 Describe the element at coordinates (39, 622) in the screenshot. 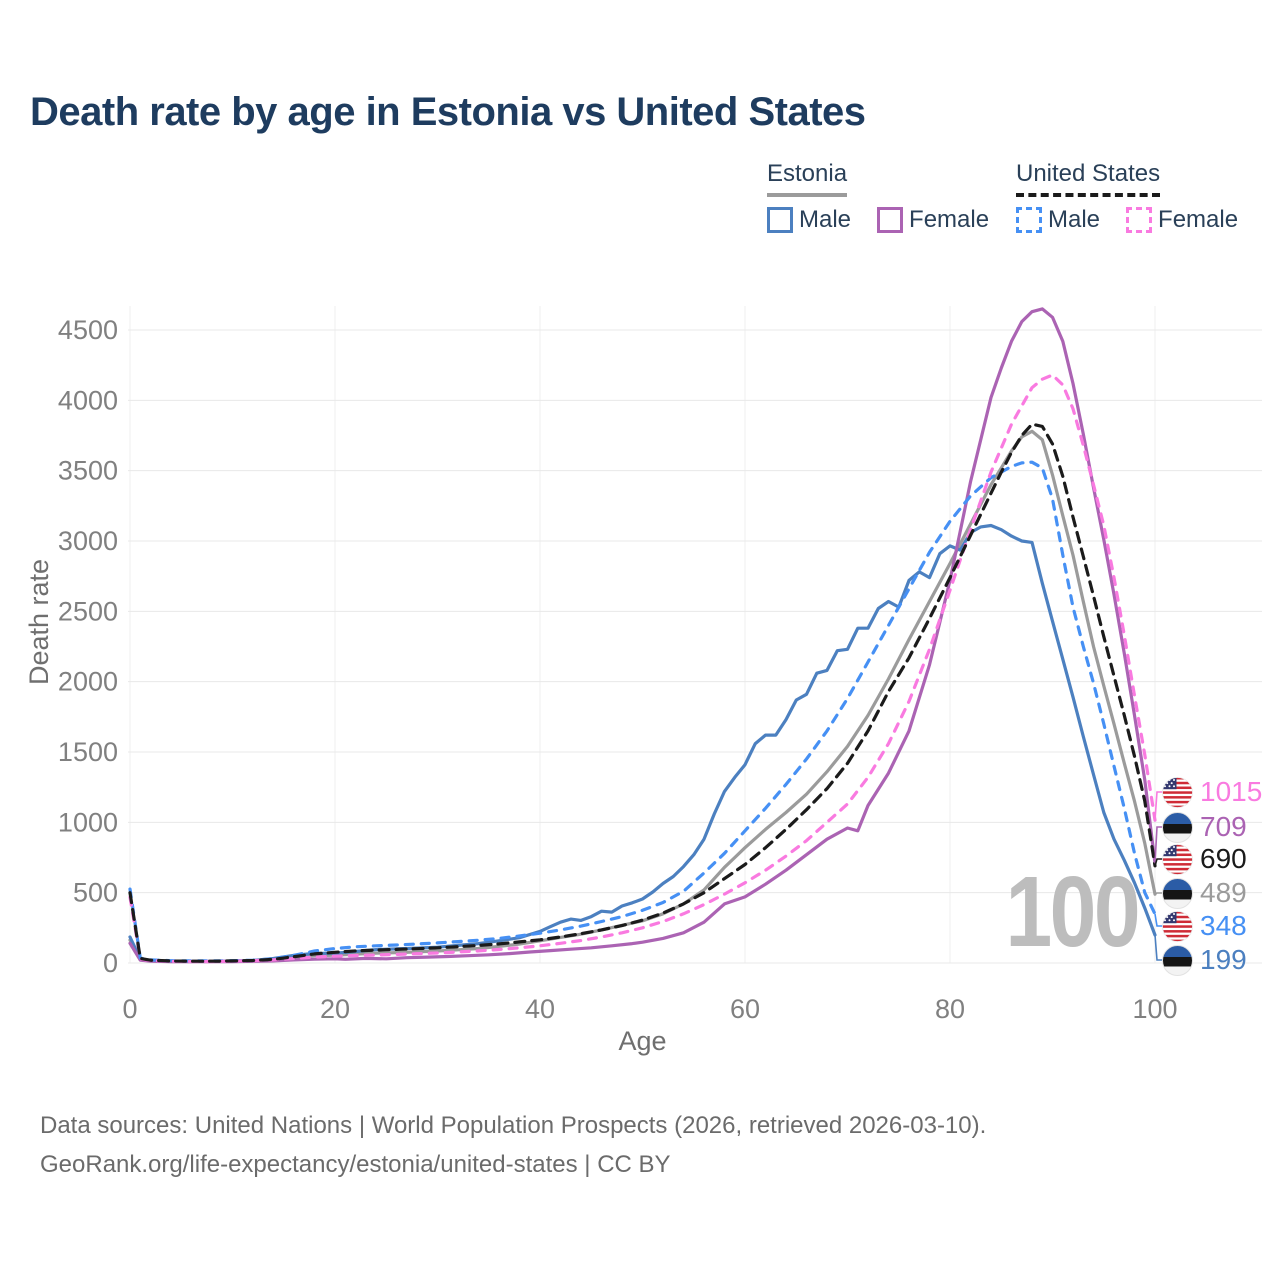

I see `y-axis-title: Death rate` at that location.